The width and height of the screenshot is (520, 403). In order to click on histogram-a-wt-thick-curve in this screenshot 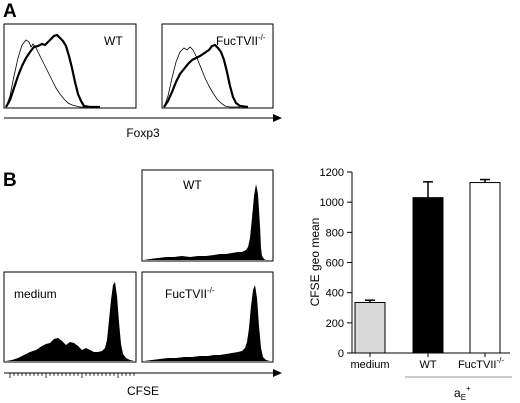, I will do `click(52, 71)`.